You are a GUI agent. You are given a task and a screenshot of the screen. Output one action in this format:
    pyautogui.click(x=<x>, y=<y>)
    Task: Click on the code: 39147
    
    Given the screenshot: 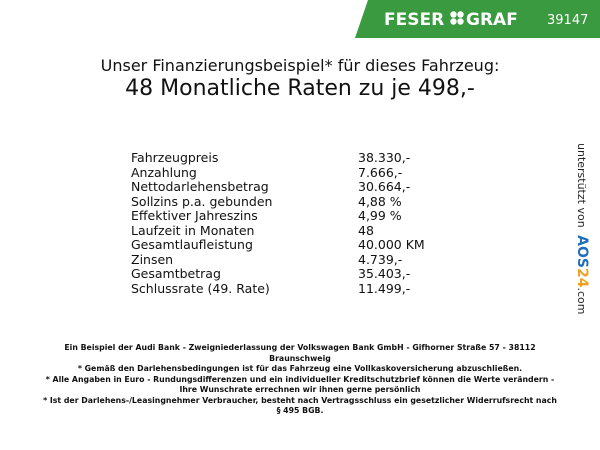 What is the action you would take?
    pyautogui.click(x=567, y=20)
    